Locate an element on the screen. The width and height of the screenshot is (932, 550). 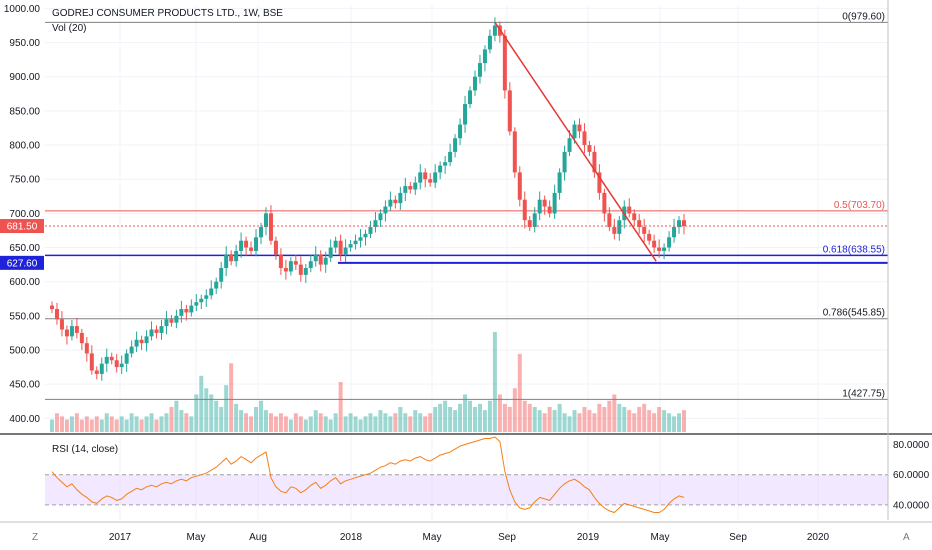
x-tick-label: 2018 is located at coordinates (351, 537).